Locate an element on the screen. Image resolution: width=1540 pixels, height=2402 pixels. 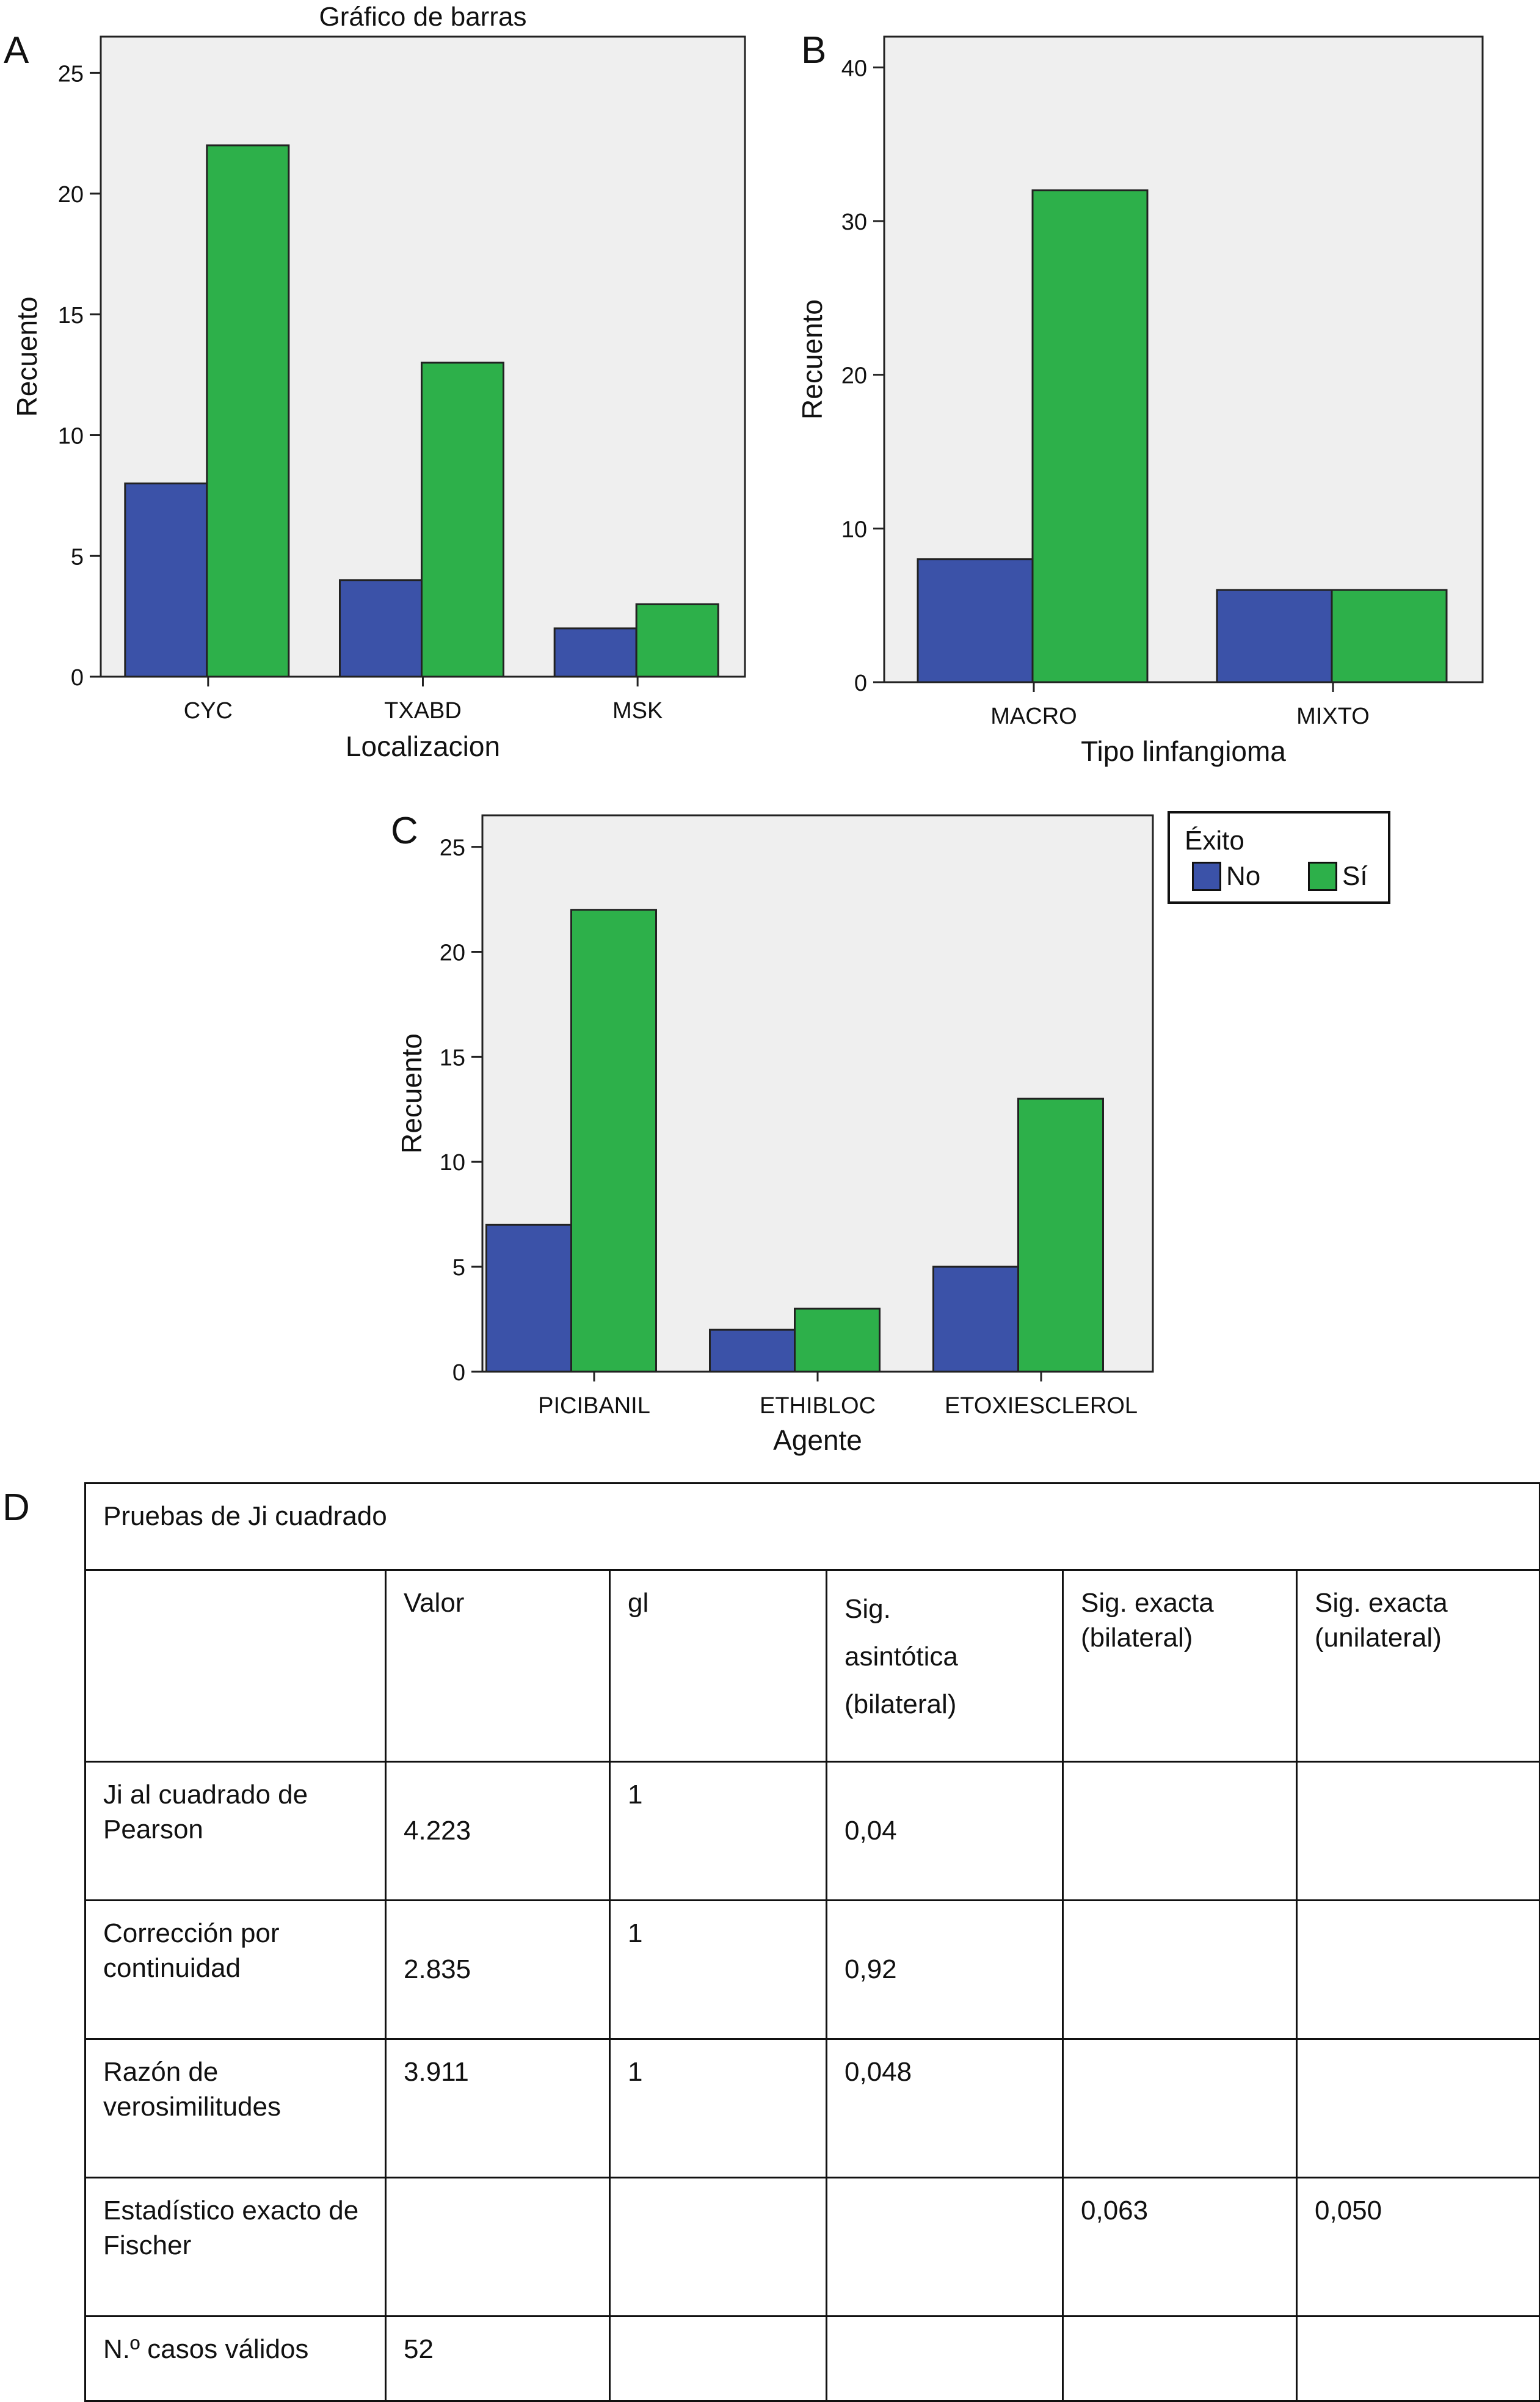
chart-b-y-tick-label: 0 is located at coordinates (861, 683).